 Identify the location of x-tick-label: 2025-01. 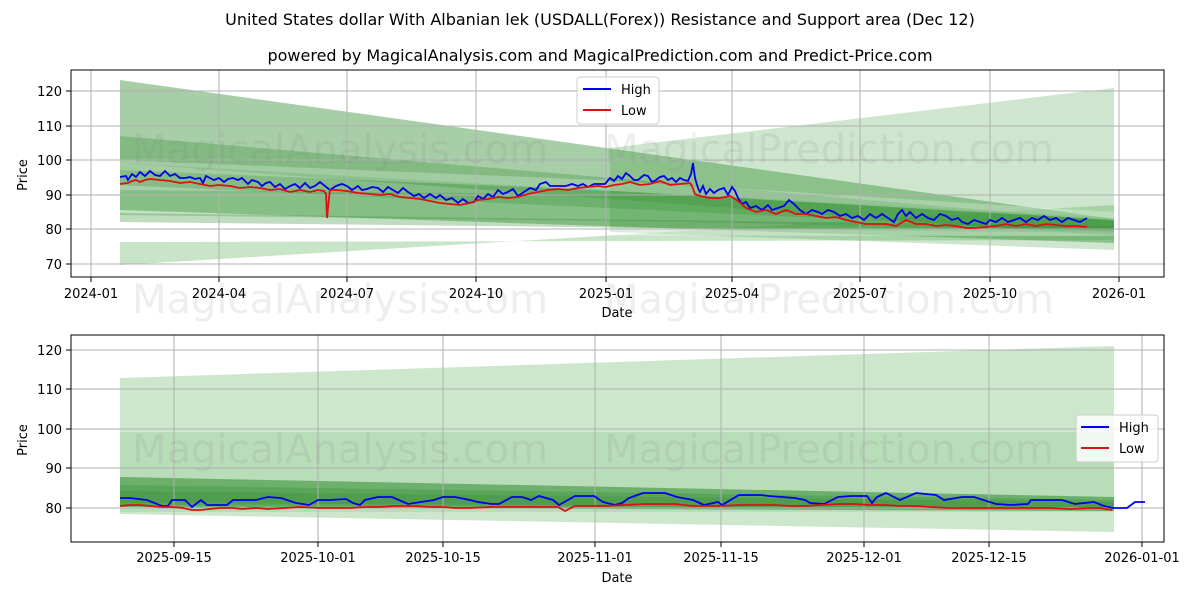
(606, 294).